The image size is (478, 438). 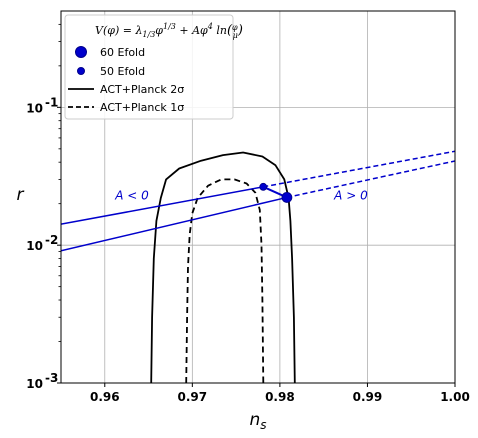 What do you see at coordinates (51, 240) in the screenshot?
I see `y-tick-exponent: -2` at bounding box center [51, 240].